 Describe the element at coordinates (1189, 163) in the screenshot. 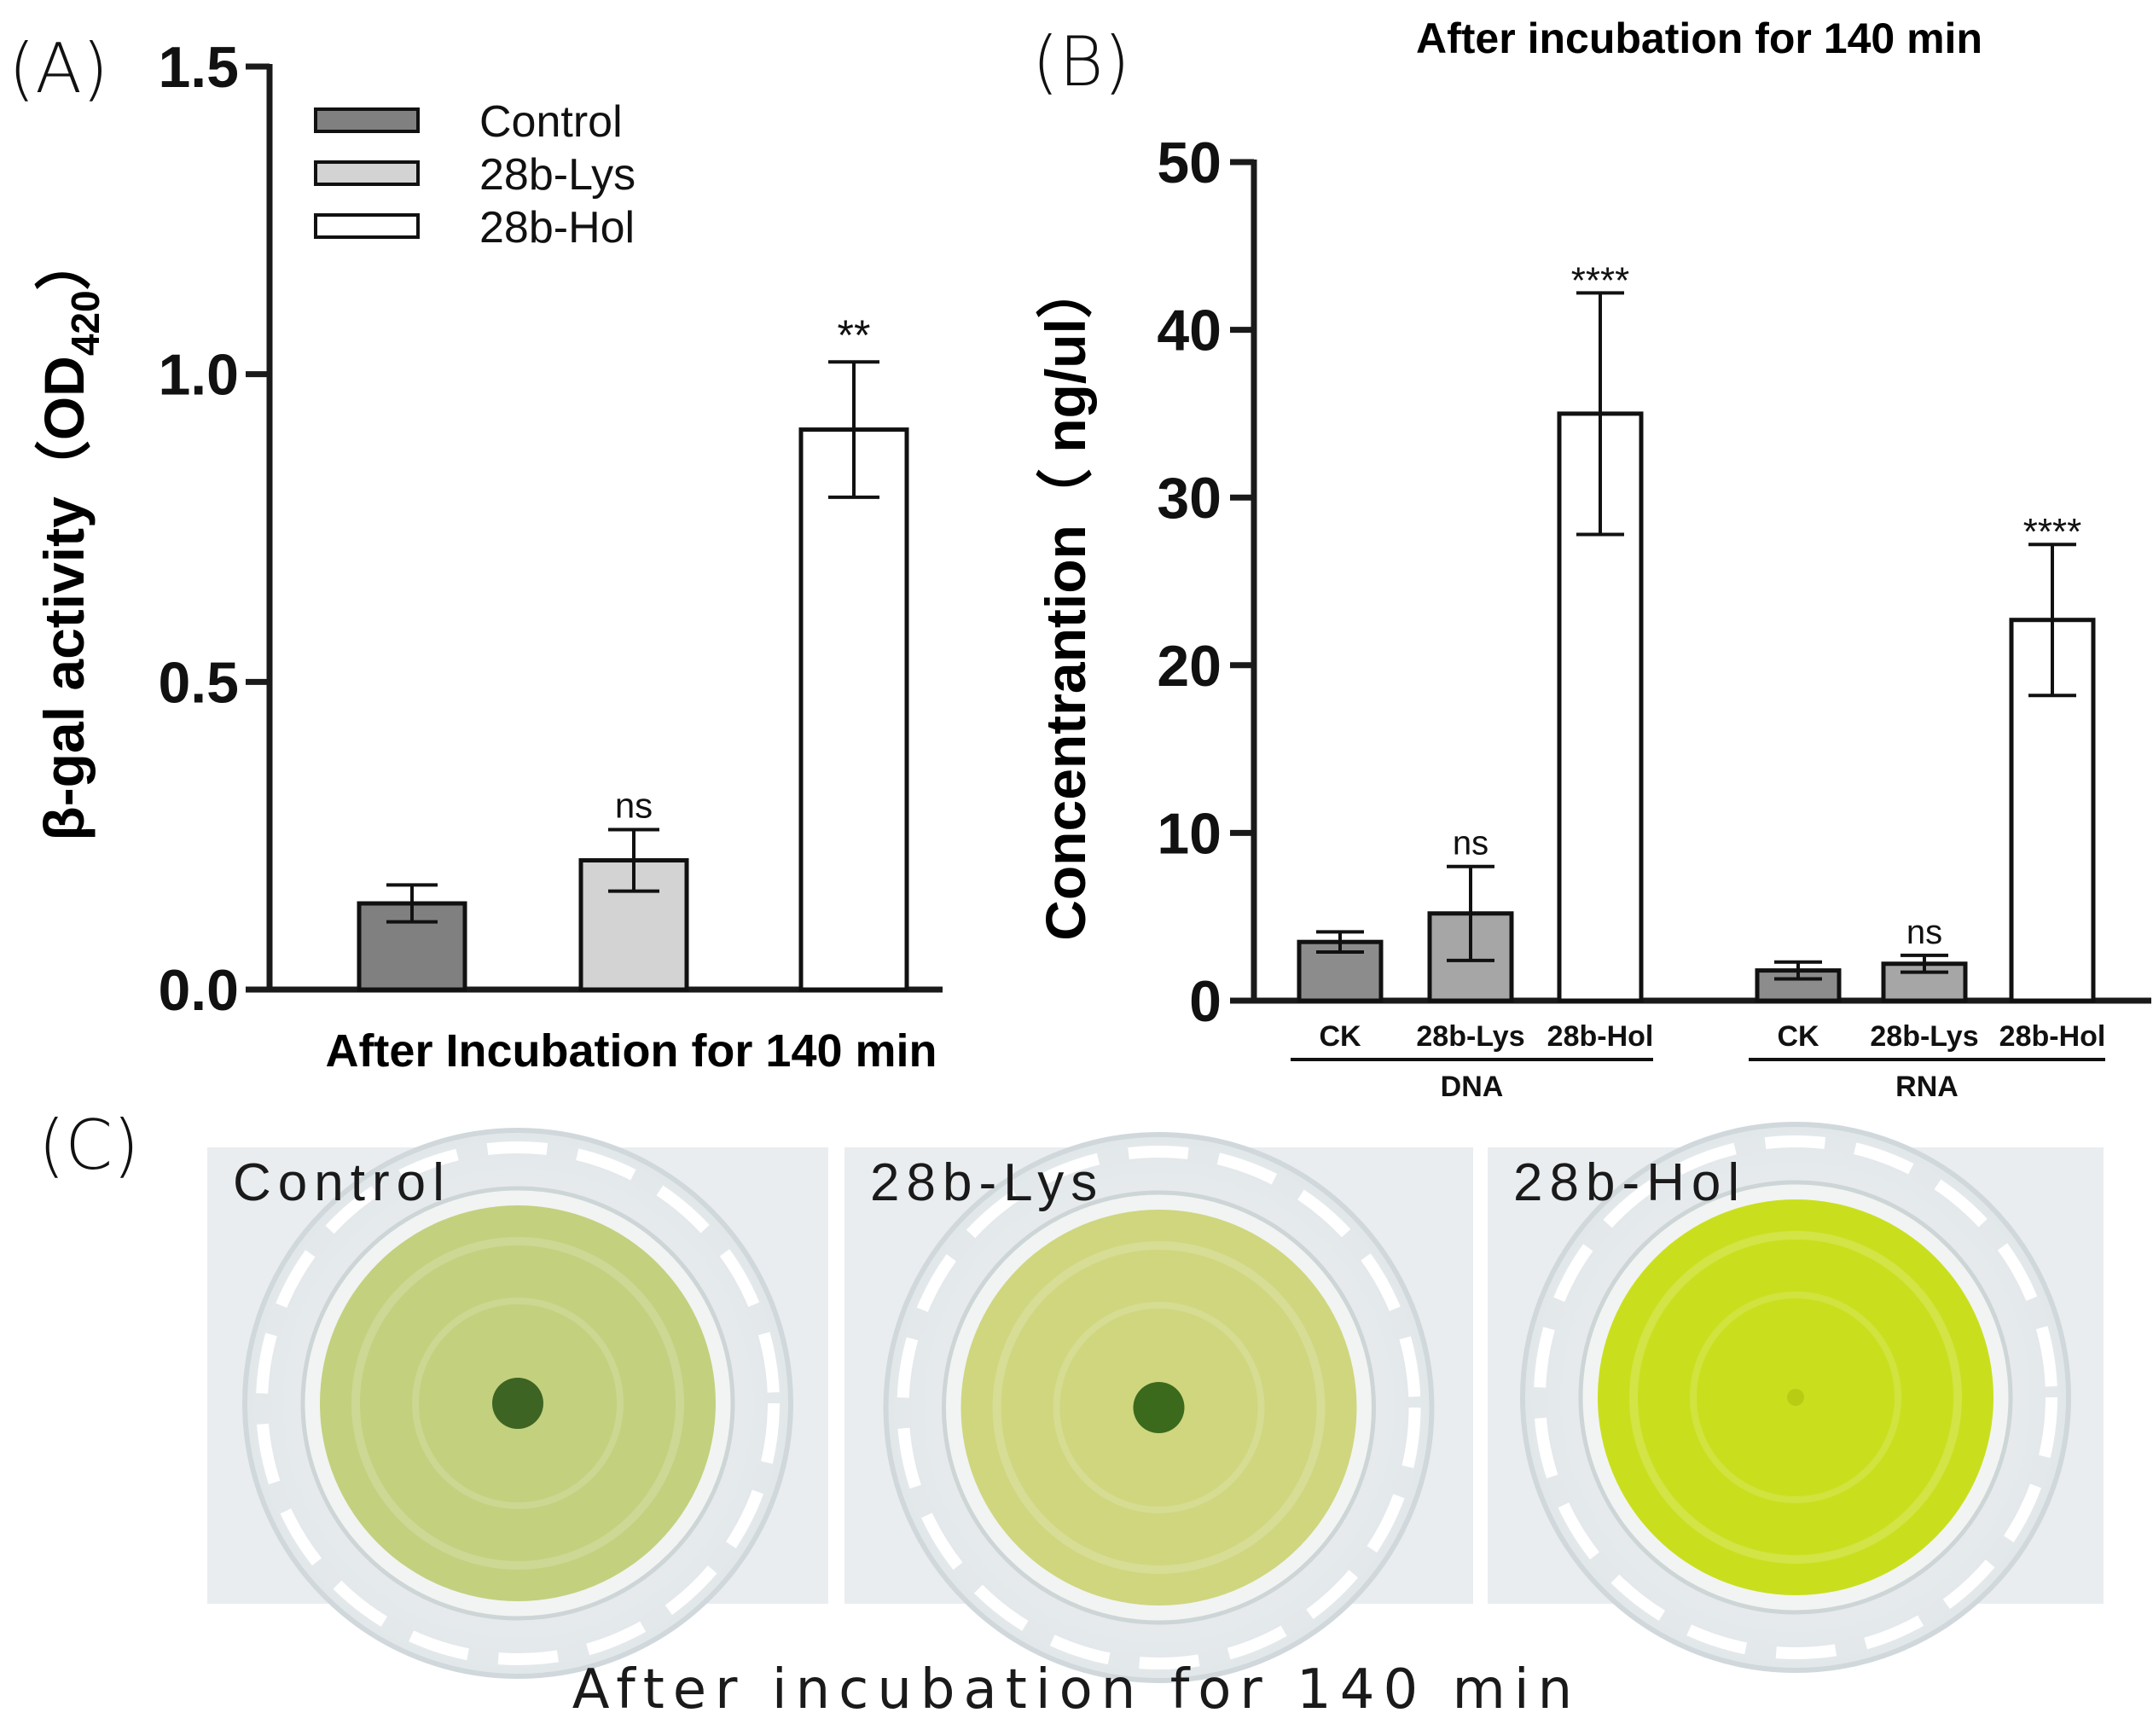

I see `chart-b-ytick-label: 50` at that location.